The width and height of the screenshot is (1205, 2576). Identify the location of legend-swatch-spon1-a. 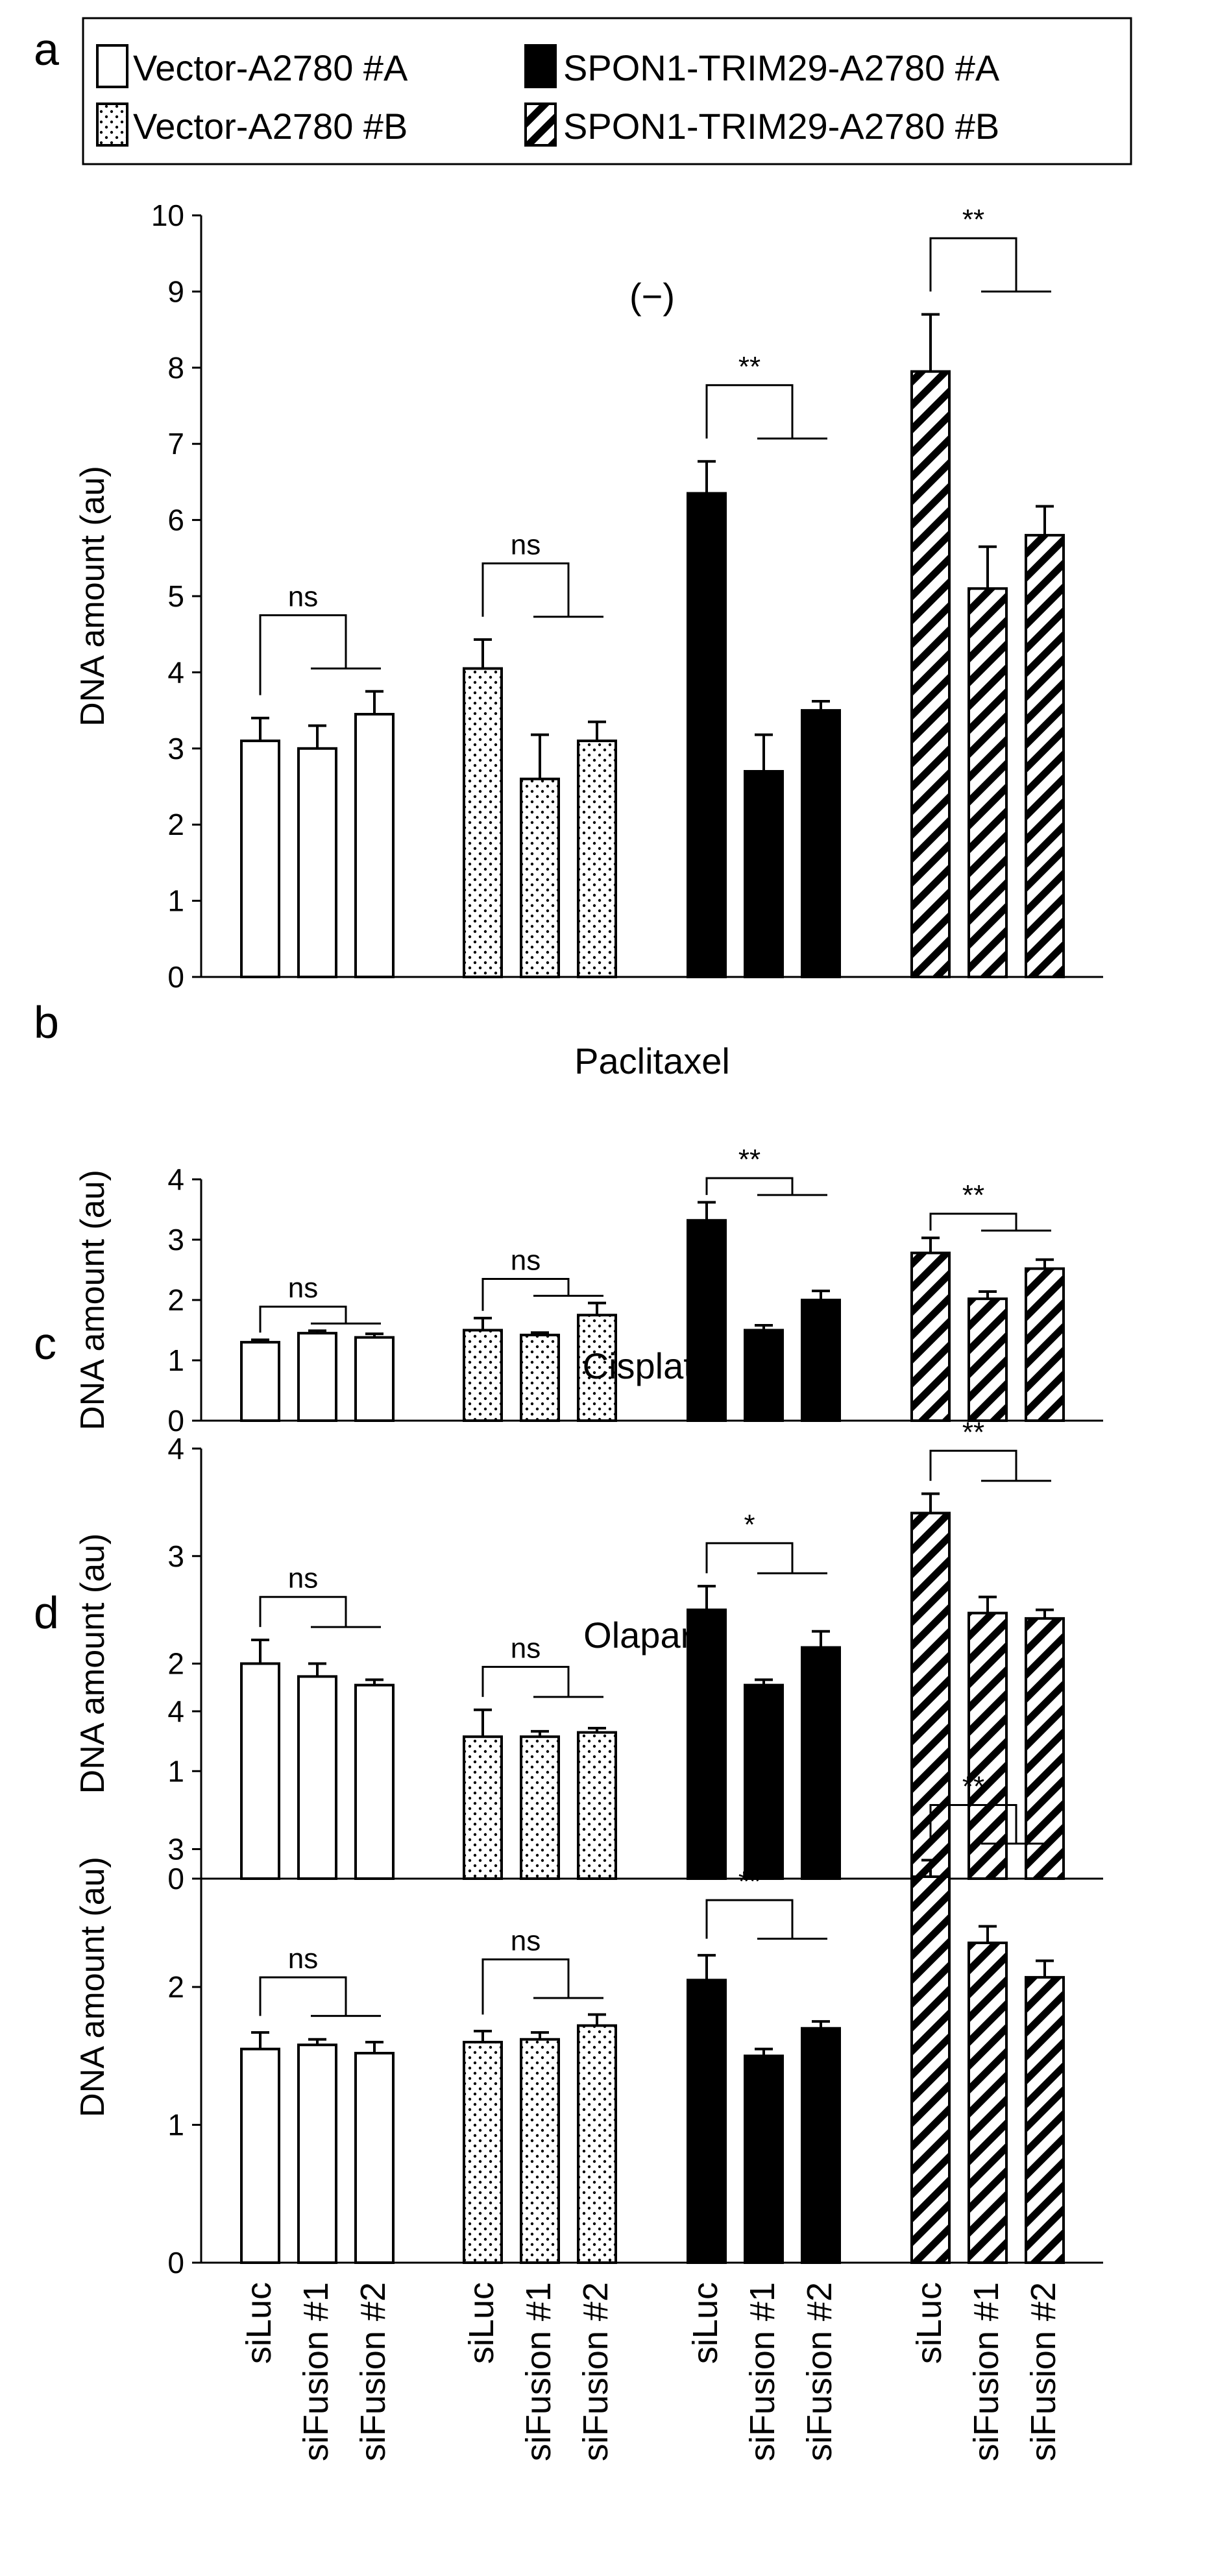
(541, 66).